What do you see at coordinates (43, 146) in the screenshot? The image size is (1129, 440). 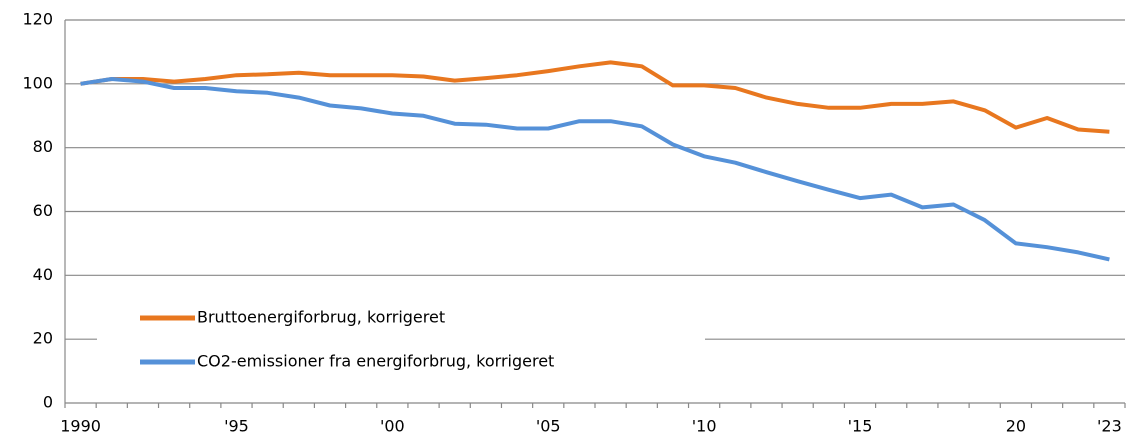 I see `y-tick-label: 80` at bounding box center [43, 146].